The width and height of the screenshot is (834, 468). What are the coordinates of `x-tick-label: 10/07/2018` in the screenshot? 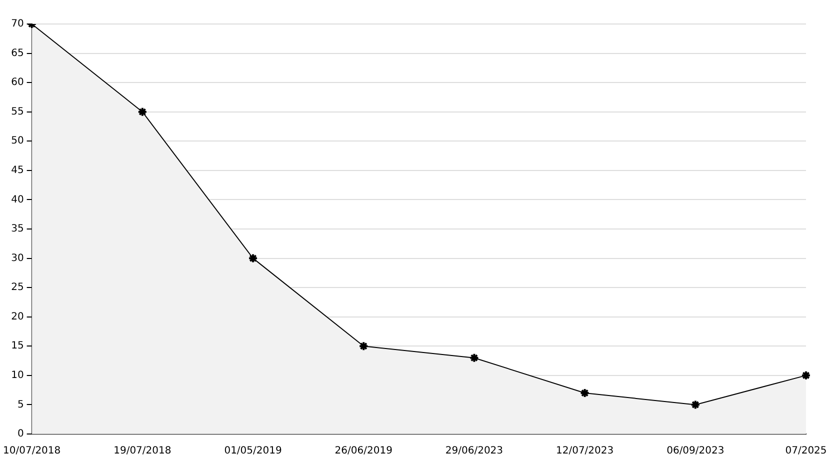 It's located at (32, 451).